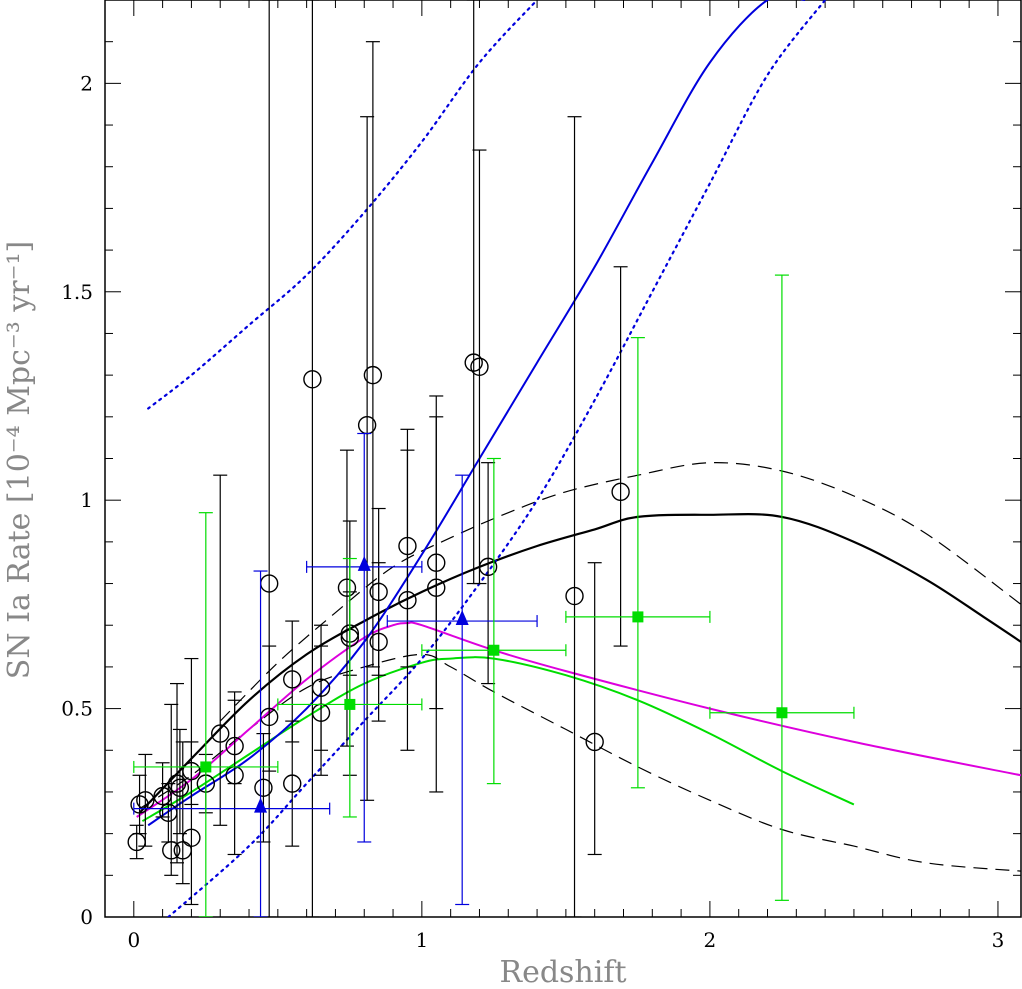 This screenshot has width=1022, height=989. Describe the element at coordinates (77, 292) in the screenshot. I see `y-tick-label: 1.5` at that location.